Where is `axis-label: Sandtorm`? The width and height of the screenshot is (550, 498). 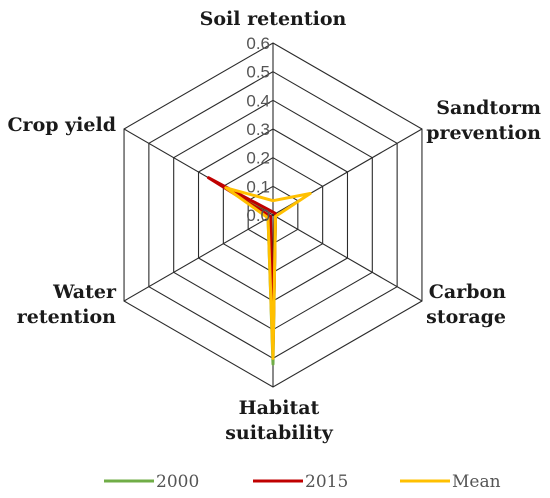 axis-label: Sandtorm is located at coordinates (488, 108).